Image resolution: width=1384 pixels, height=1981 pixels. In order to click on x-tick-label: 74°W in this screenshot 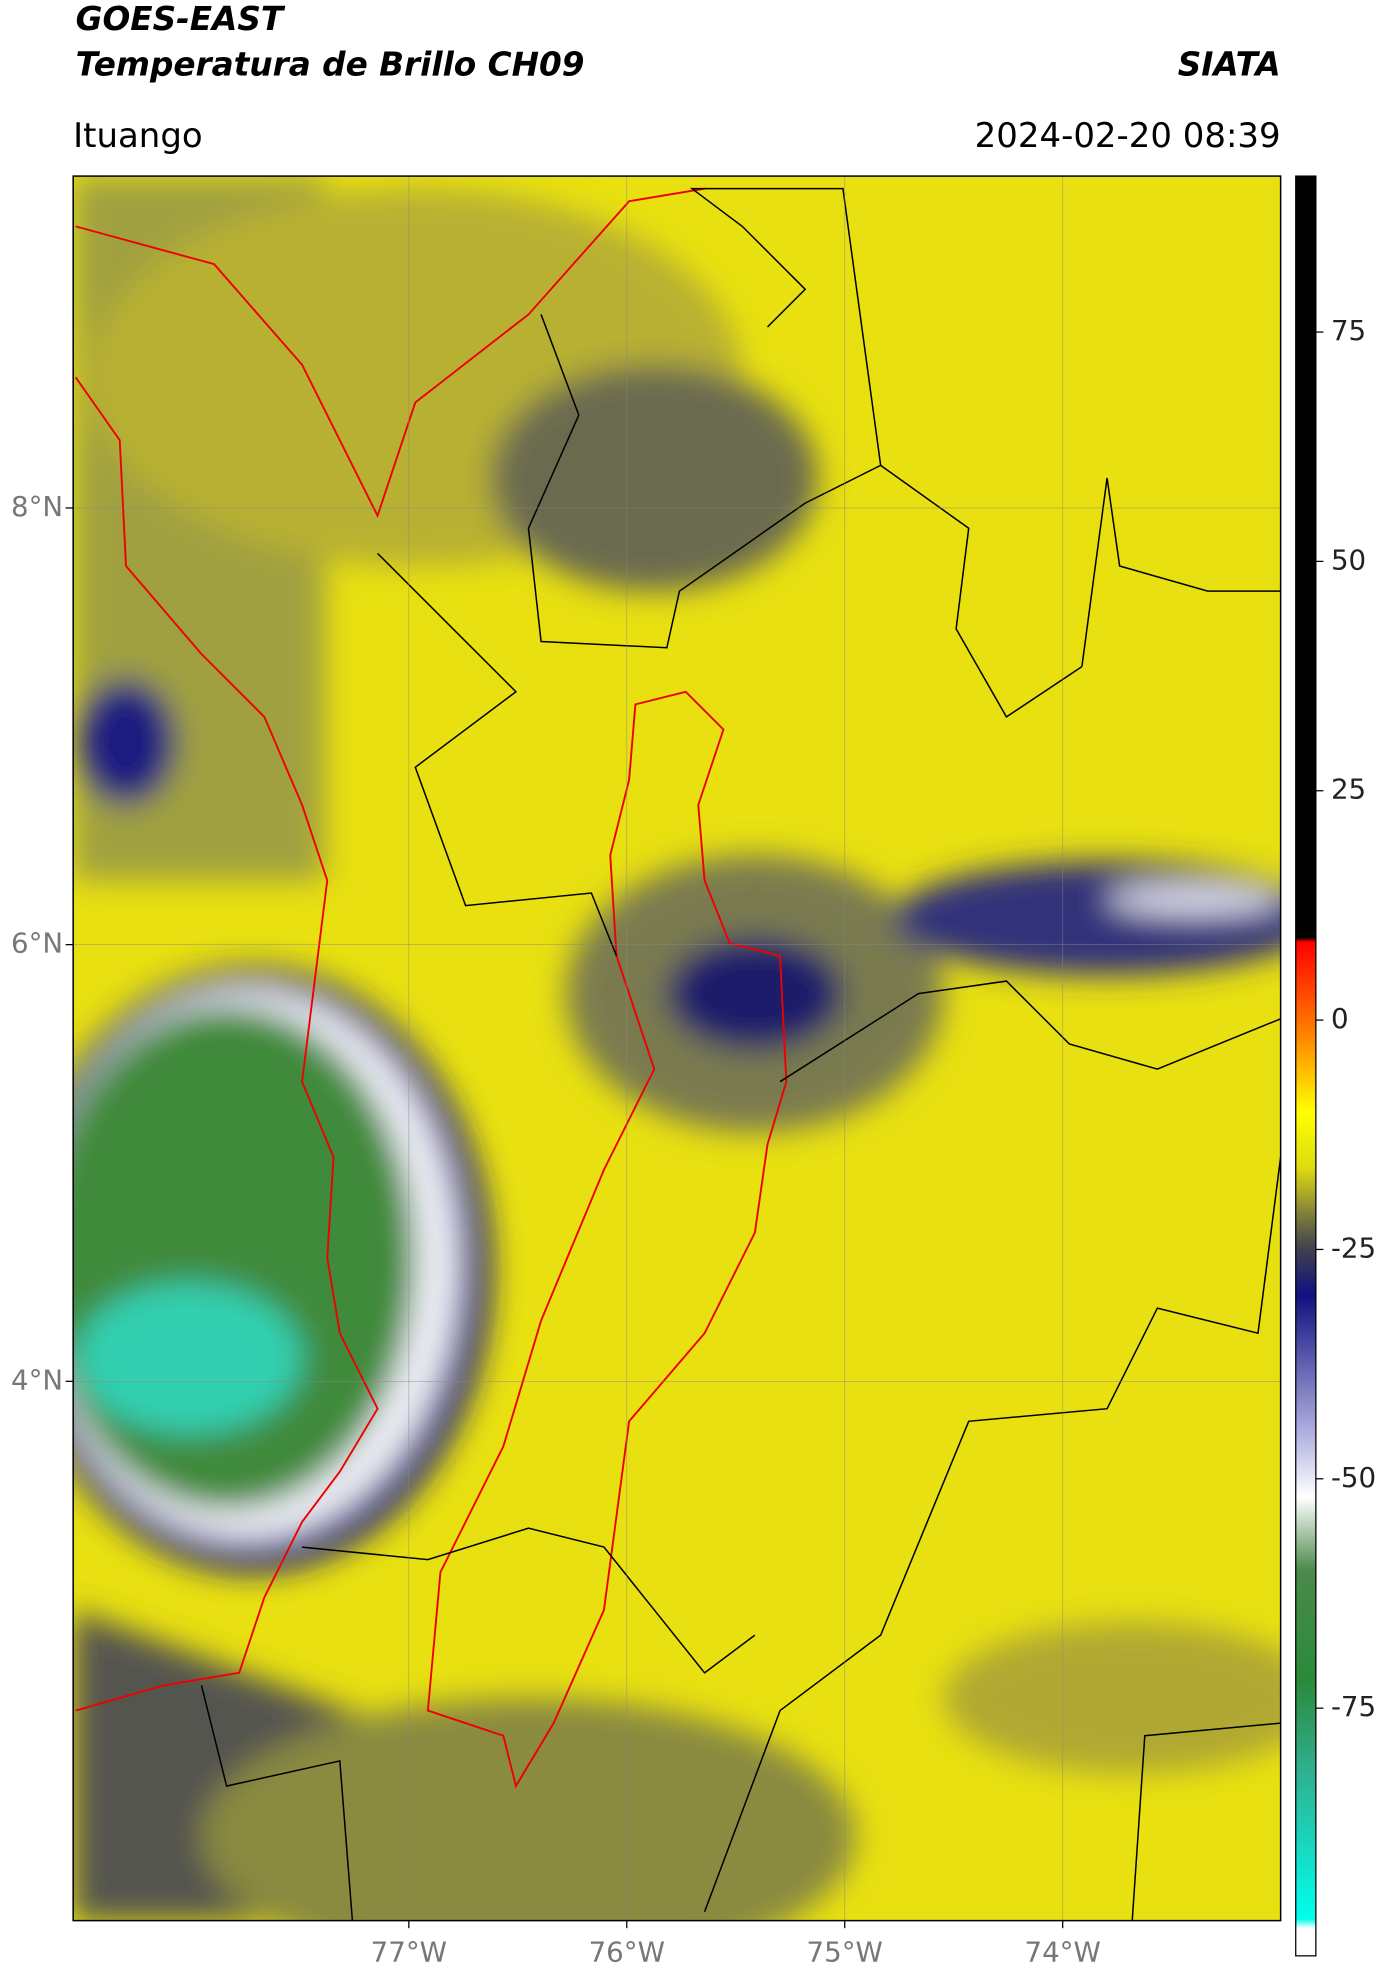, I will do `click(1062, 1951)`.